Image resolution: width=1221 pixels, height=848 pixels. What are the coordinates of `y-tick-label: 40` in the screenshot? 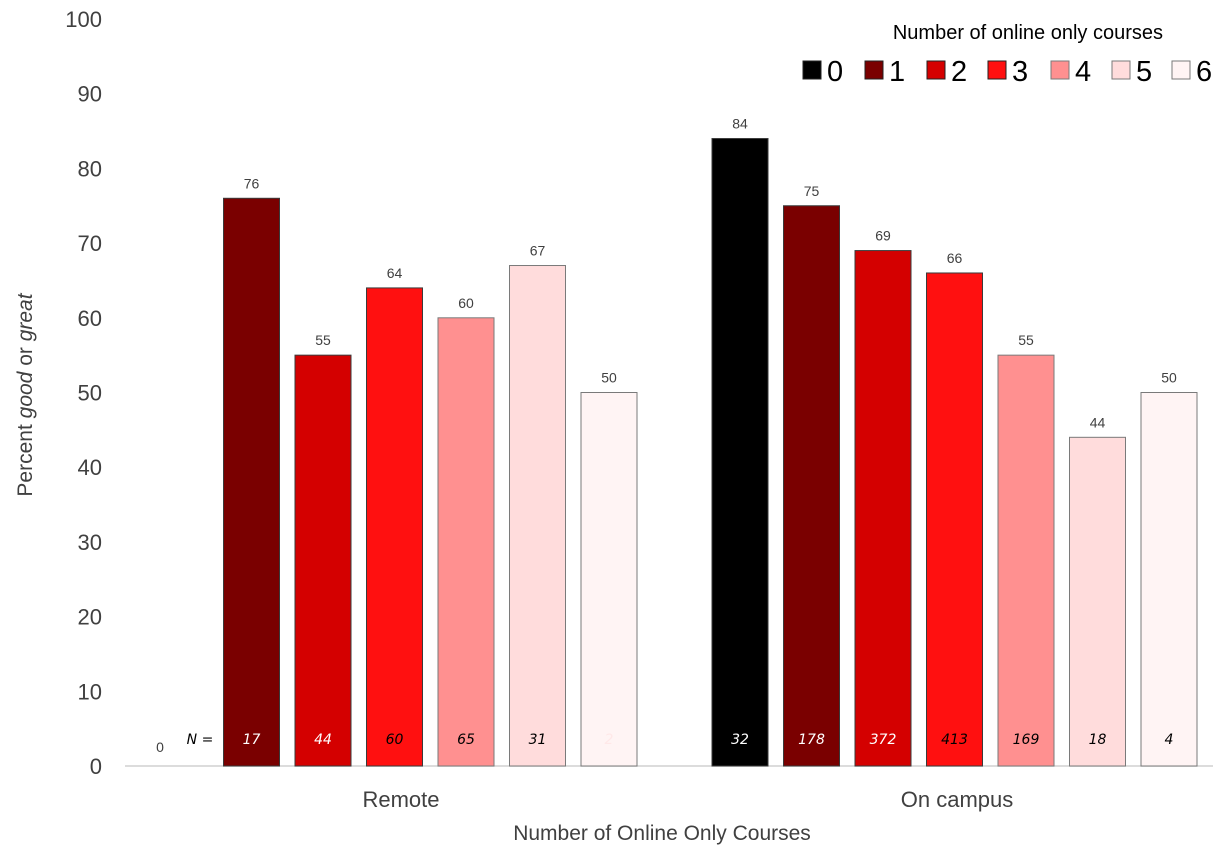 It's located at (90, 467).